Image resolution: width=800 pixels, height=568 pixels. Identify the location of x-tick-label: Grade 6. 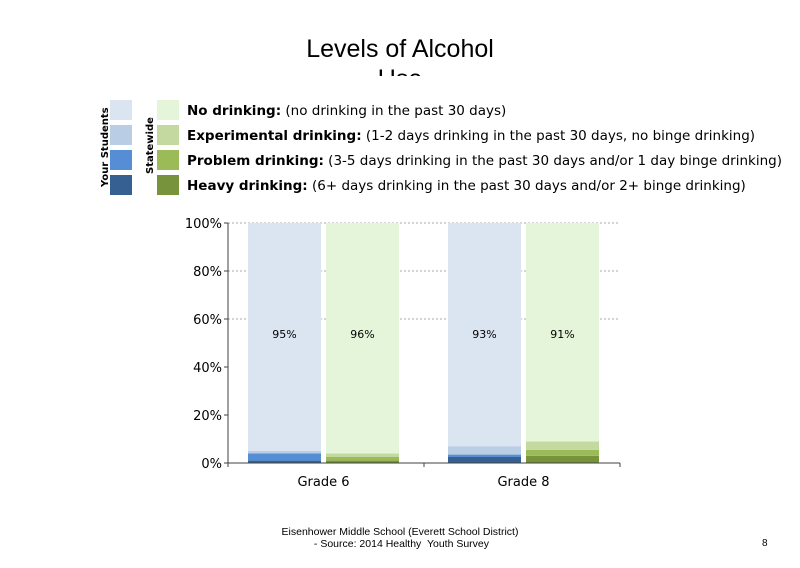
(323, 482).